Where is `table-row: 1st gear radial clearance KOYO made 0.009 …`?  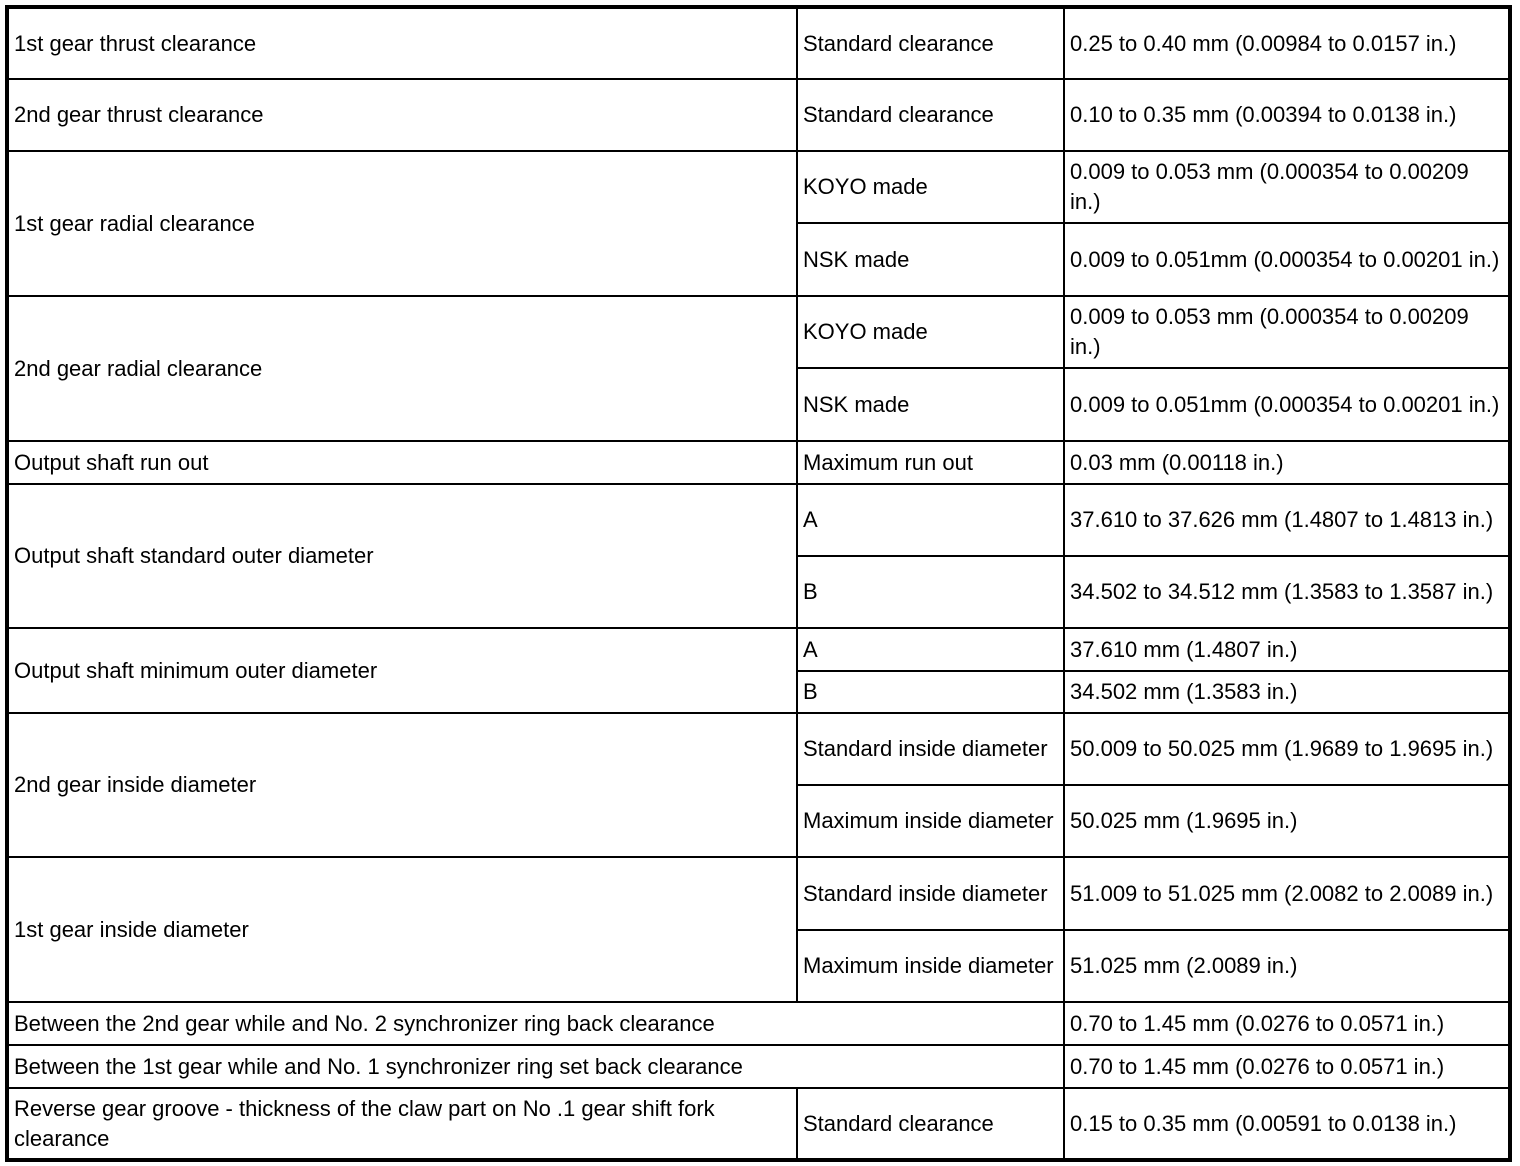
table-row: 1st gear radial clearance KOYO made 0.009 … is located at coordinates (758, 223).